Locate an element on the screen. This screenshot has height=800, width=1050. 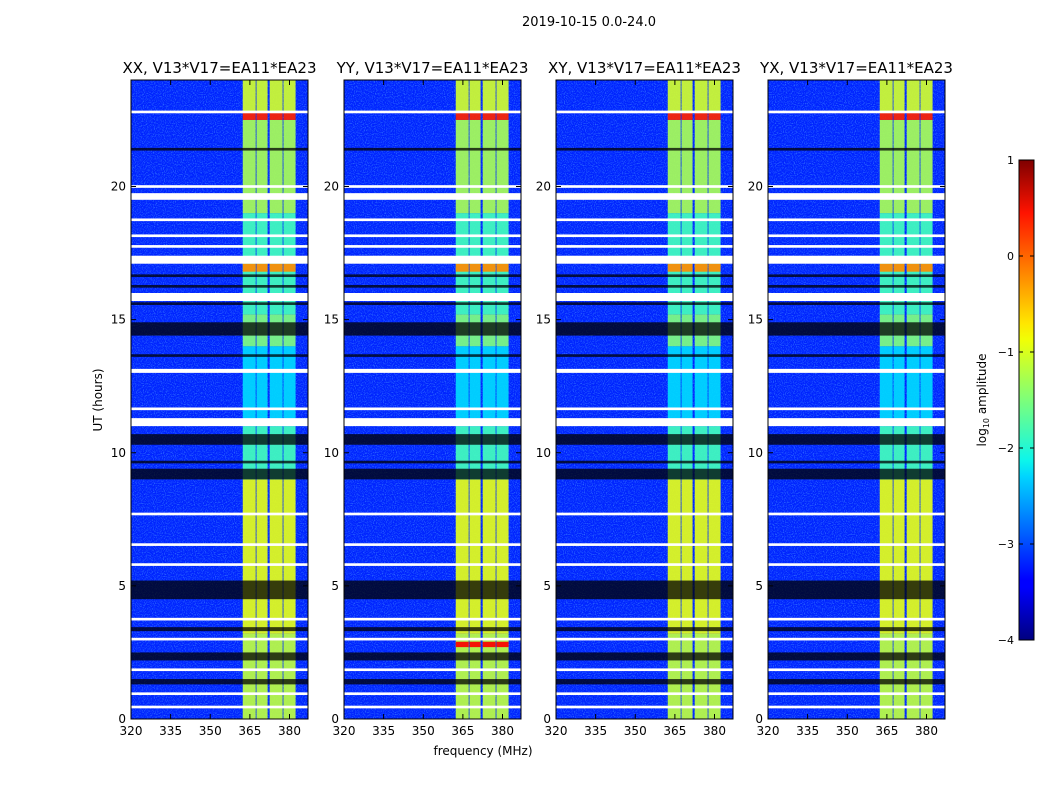
x-tick-label: 380 is located at coordinates (289, 731).